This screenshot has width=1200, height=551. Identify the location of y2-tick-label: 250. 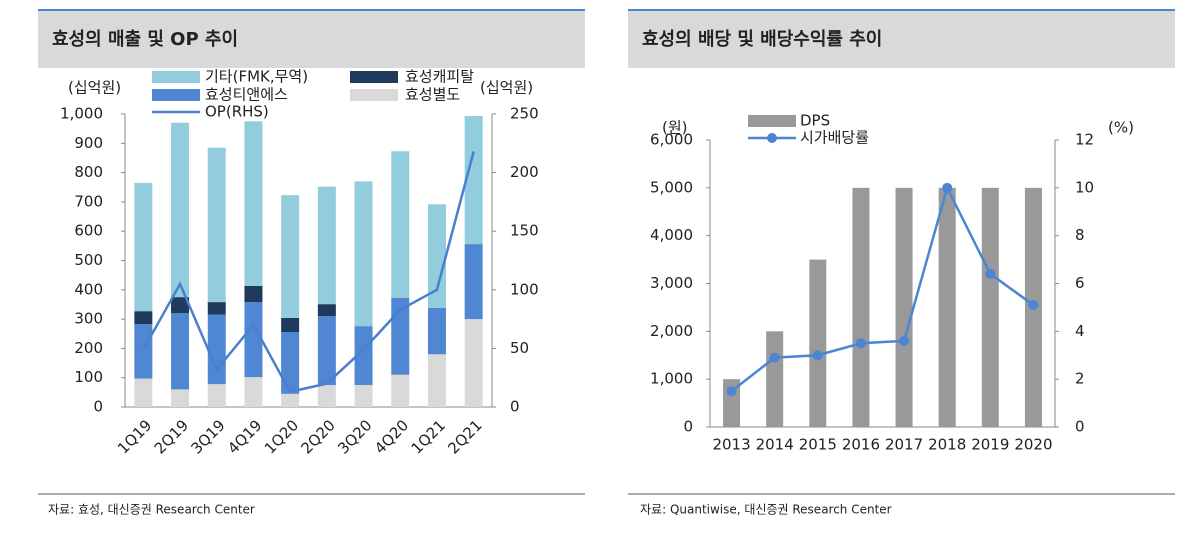
(524, 114).